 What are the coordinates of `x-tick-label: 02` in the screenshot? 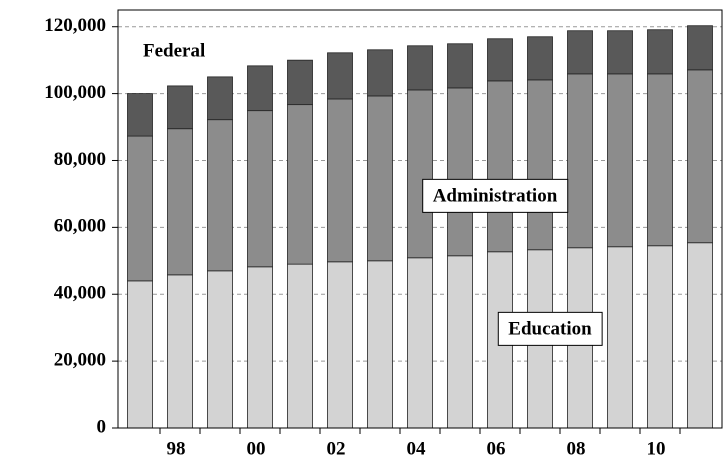 It's located at (336, 448).